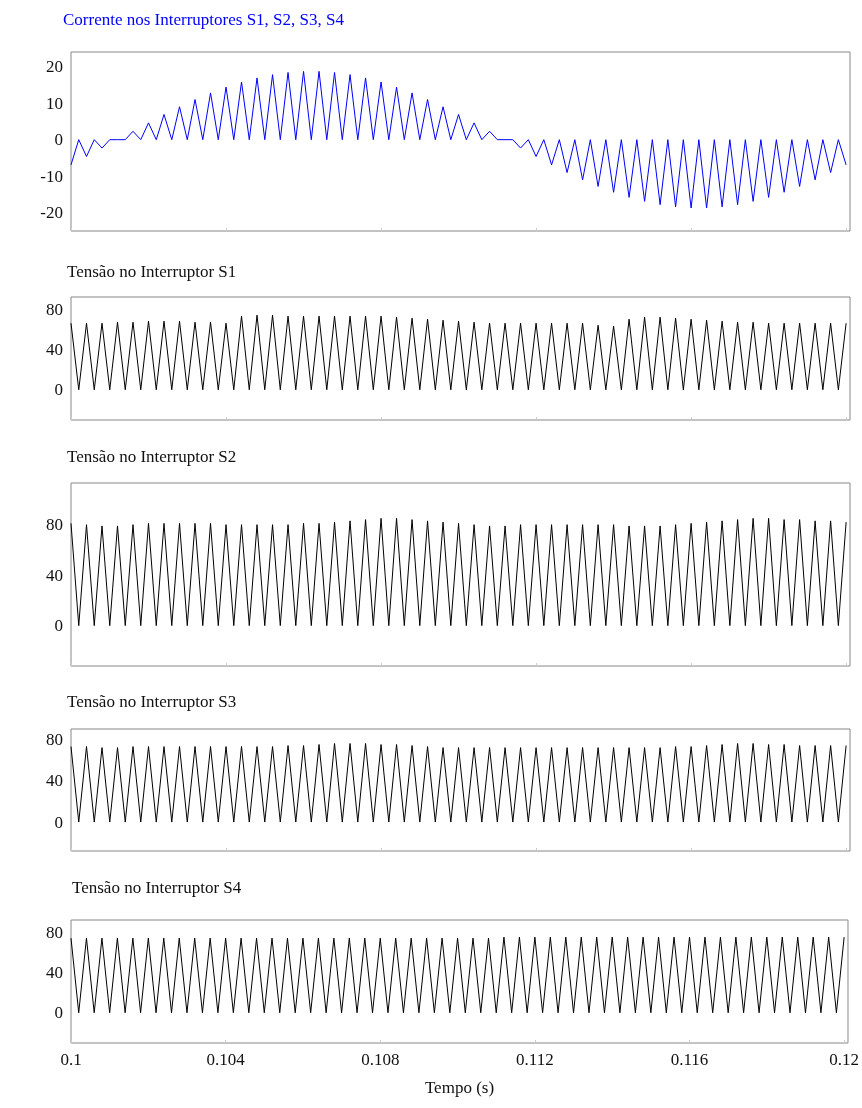 The height and width of the screenshot is (1108, 862). I want to click on chart-title: Tensão no Interruptor S4, so click(157, 887).